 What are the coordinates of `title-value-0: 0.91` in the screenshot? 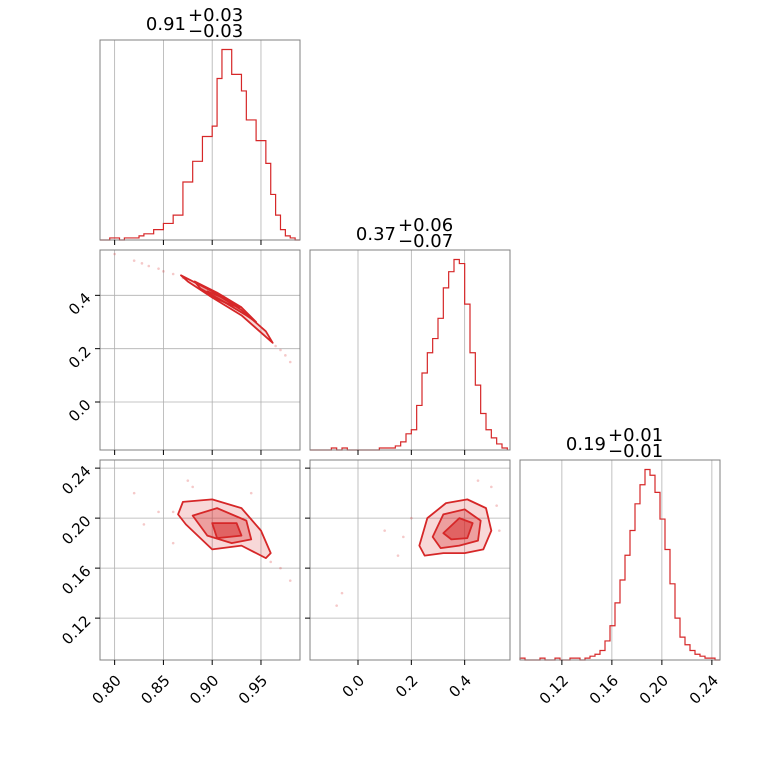 It's located at (166, 24).